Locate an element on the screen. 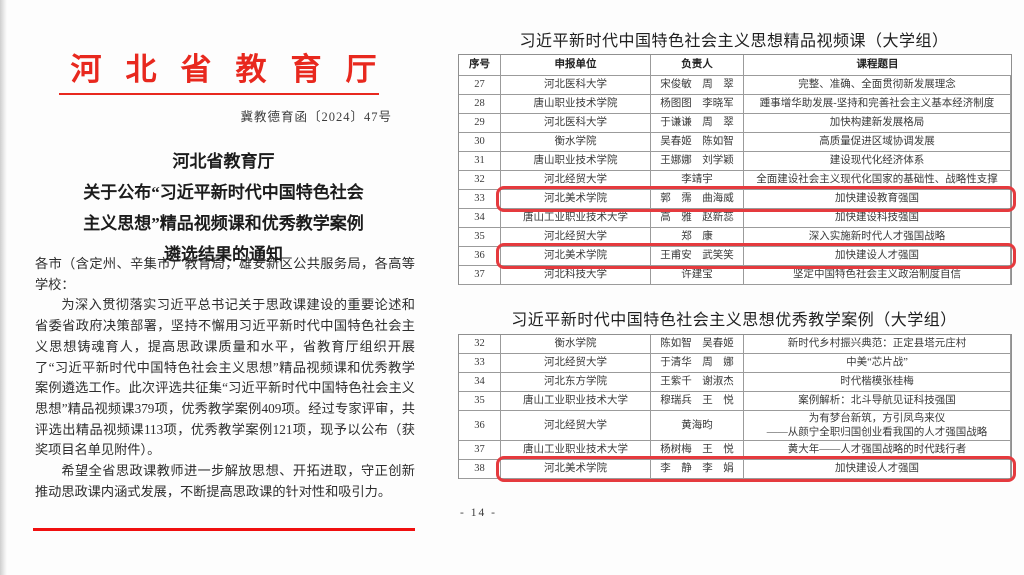 The height and width of the screenshot is (575, 1024). cell-person: 郭 霈 曲海威 is located at coordinates (697, 199).